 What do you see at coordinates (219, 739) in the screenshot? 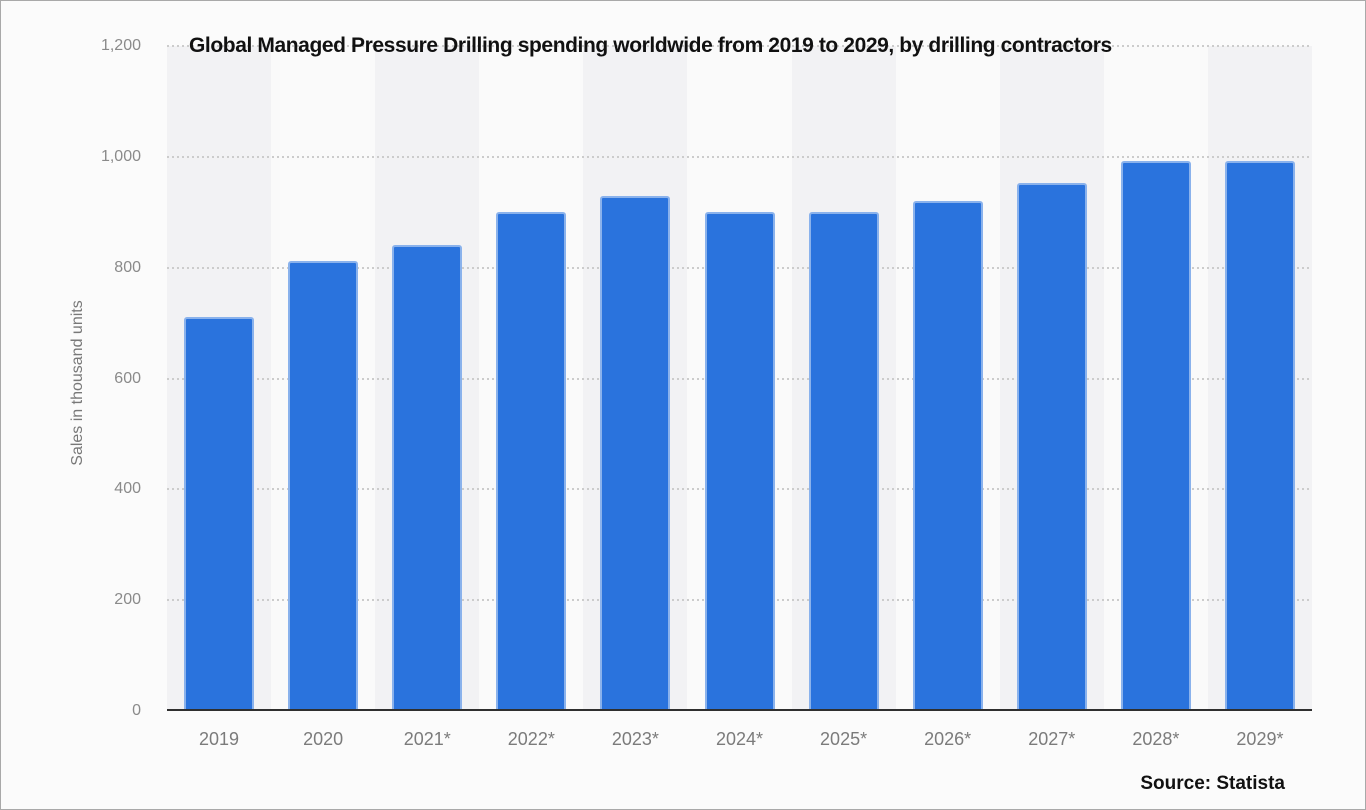
I see `x-tick-label-2019: 2019` at bounding box center [219, 739].